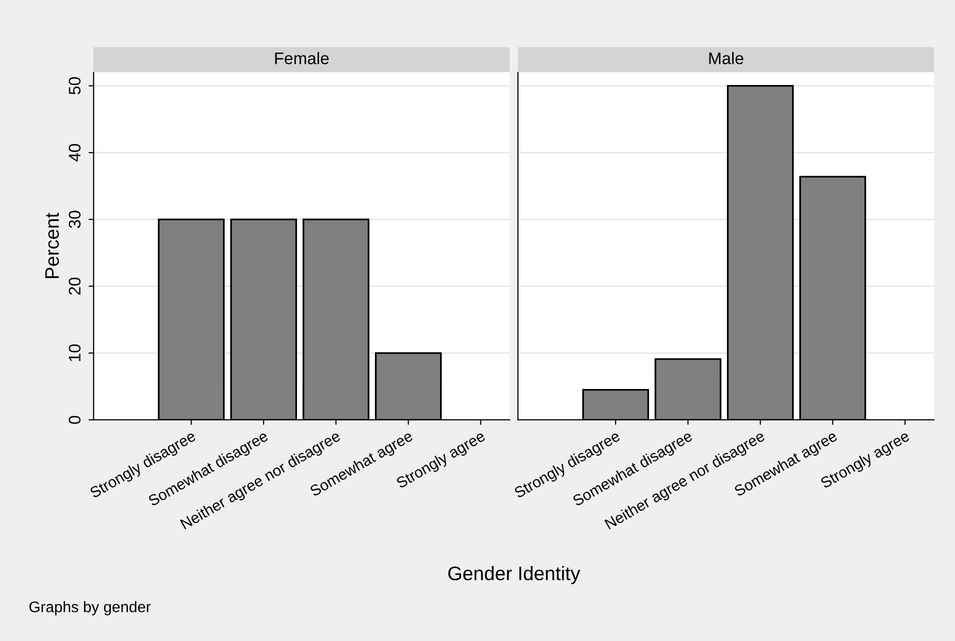 The height and width of the screenshot is (641, 955). What do you see at coordinates (74, 420) in the screenshot?
I see `y-tick-label: 0` at bounding box center [74, 420].